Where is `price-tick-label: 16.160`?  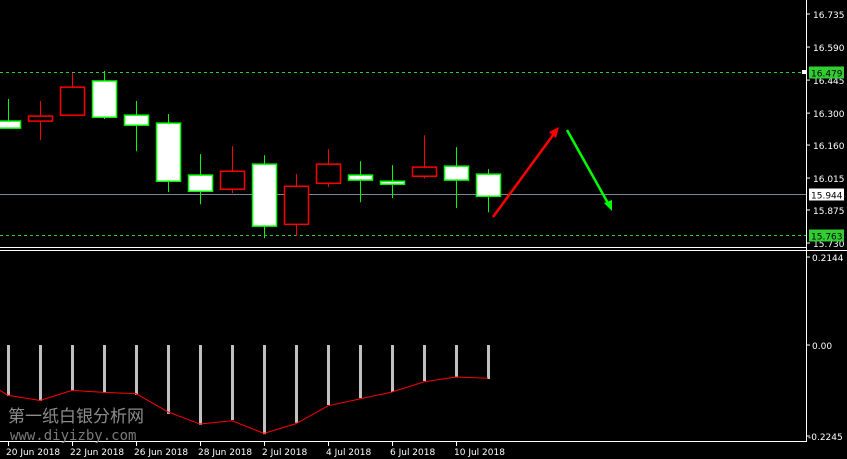 price-tick-label: 16.160 is located at coordinates (829, 147).